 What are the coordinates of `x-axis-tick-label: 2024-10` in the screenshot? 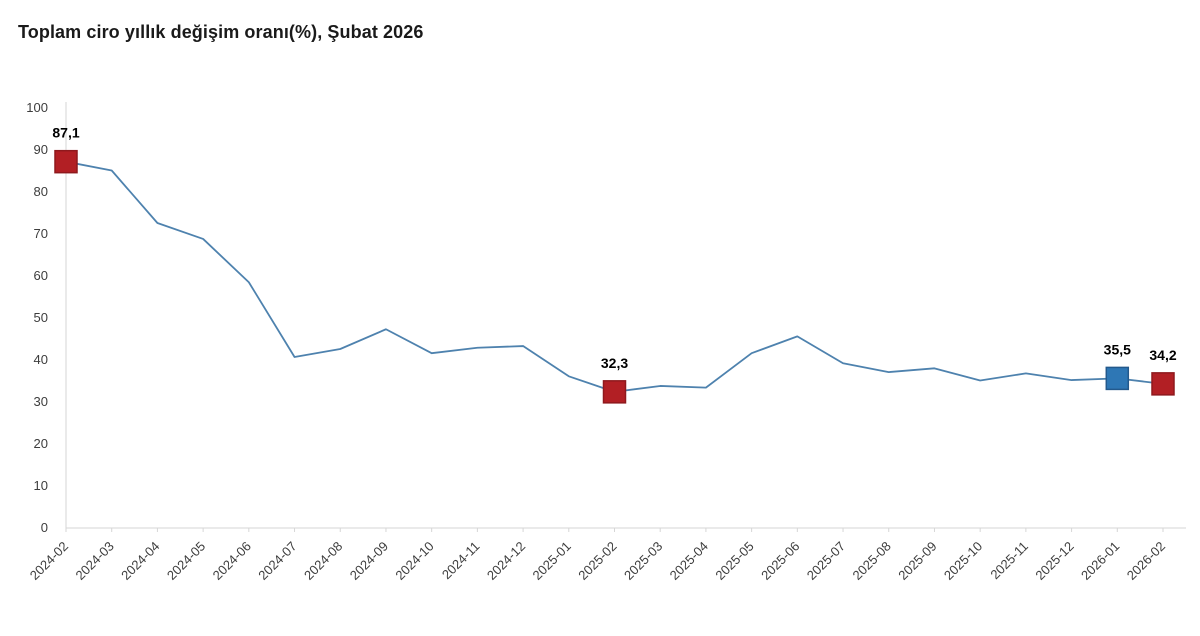 It's located at (414, 561).